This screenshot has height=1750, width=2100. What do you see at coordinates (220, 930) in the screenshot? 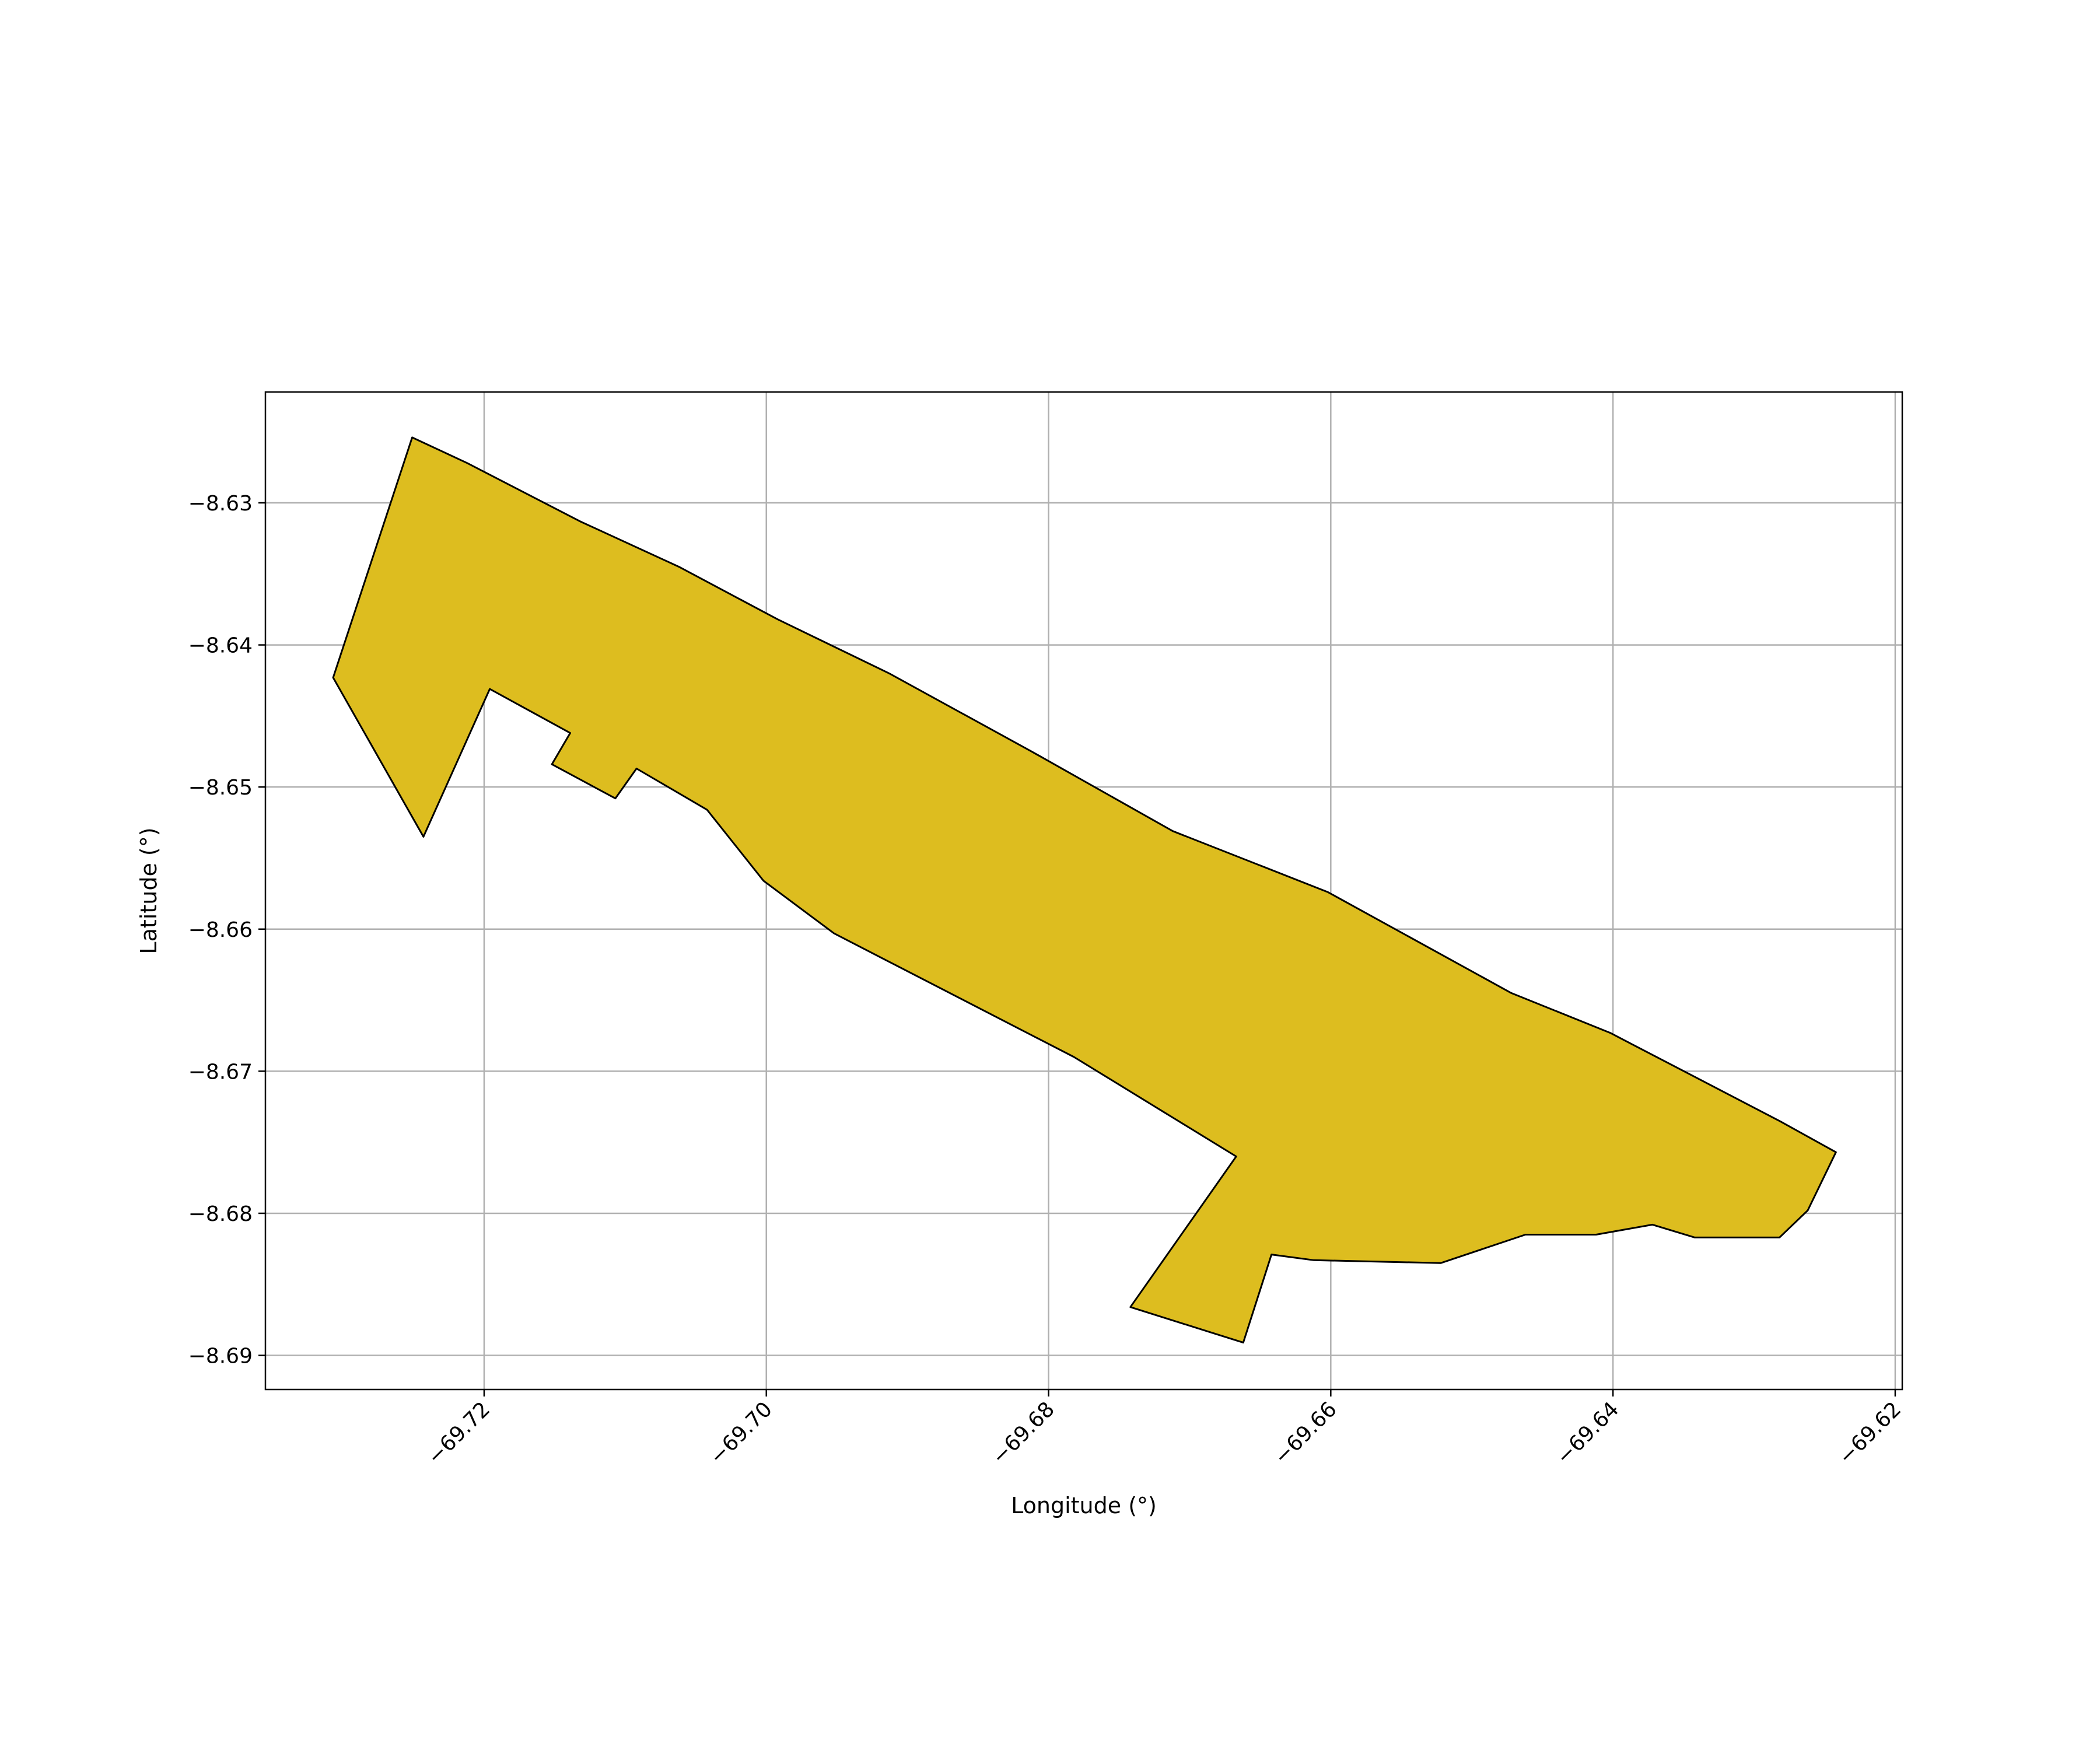
I see `y-tick-label: −8.66` at bounding box center [220, 930].